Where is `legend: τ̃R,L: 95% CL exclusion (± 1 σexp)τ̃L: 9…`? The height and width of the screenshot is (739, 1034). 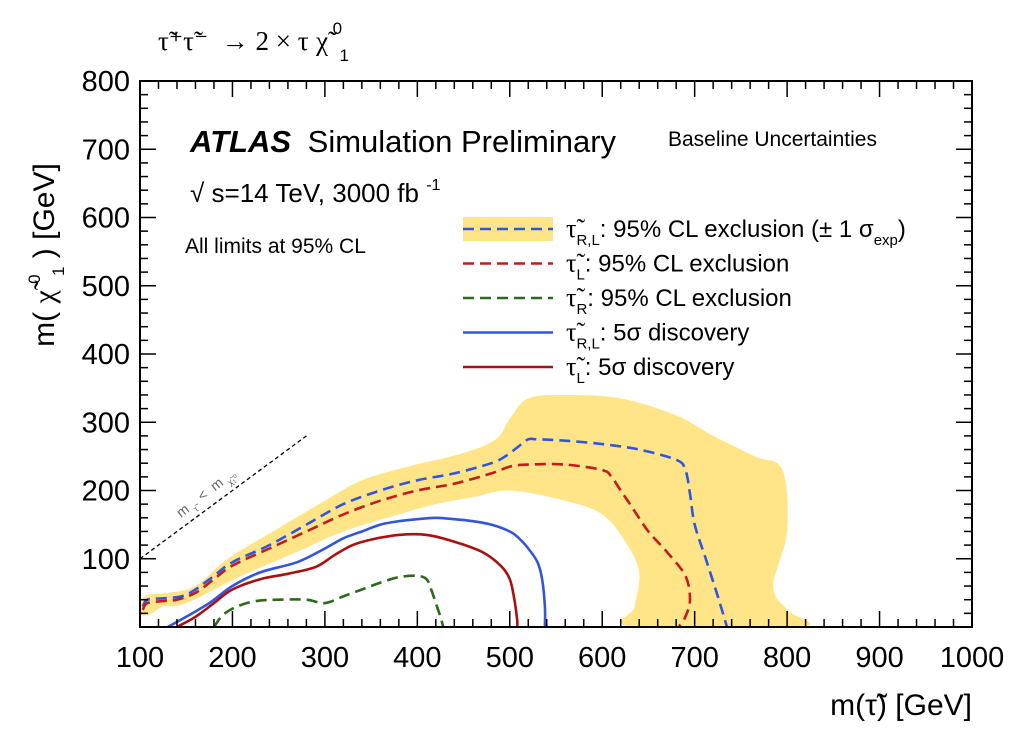 legend: τ̃R,L: 95% CL exclusion (± 1 σexp)τ̃L: 9… is located at coordinates (684, 300).